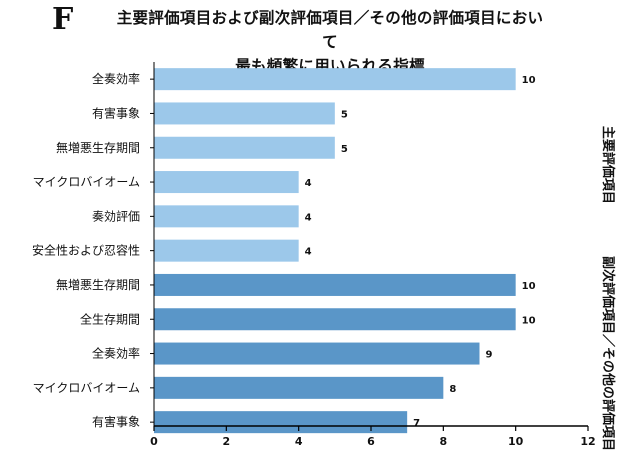 The width and height of the screenshot is (640, 472). I want to click on x-tick-label: 12, so click(587, 441).